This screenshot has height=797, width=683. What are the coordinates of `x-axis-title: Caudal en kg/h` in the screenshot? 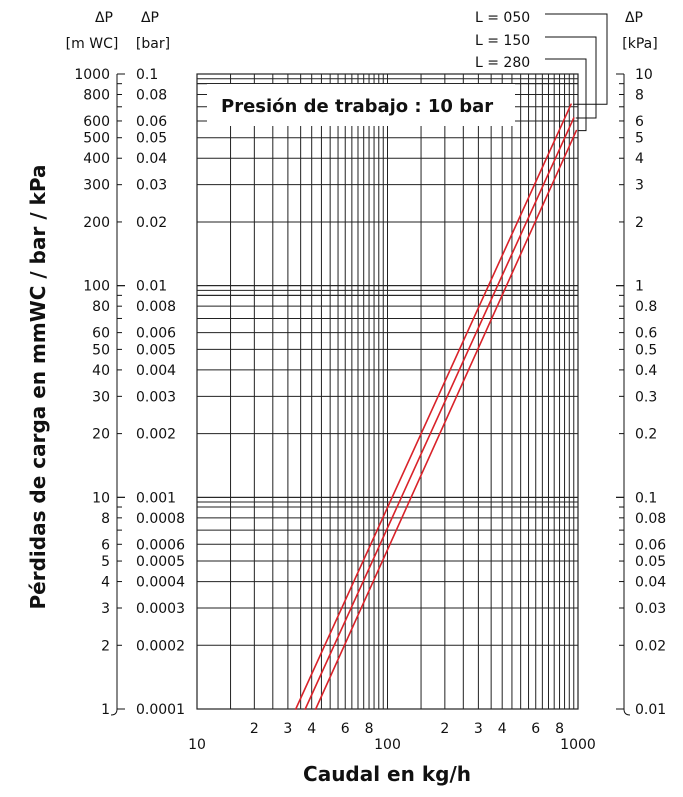 It's located at (387, 774).